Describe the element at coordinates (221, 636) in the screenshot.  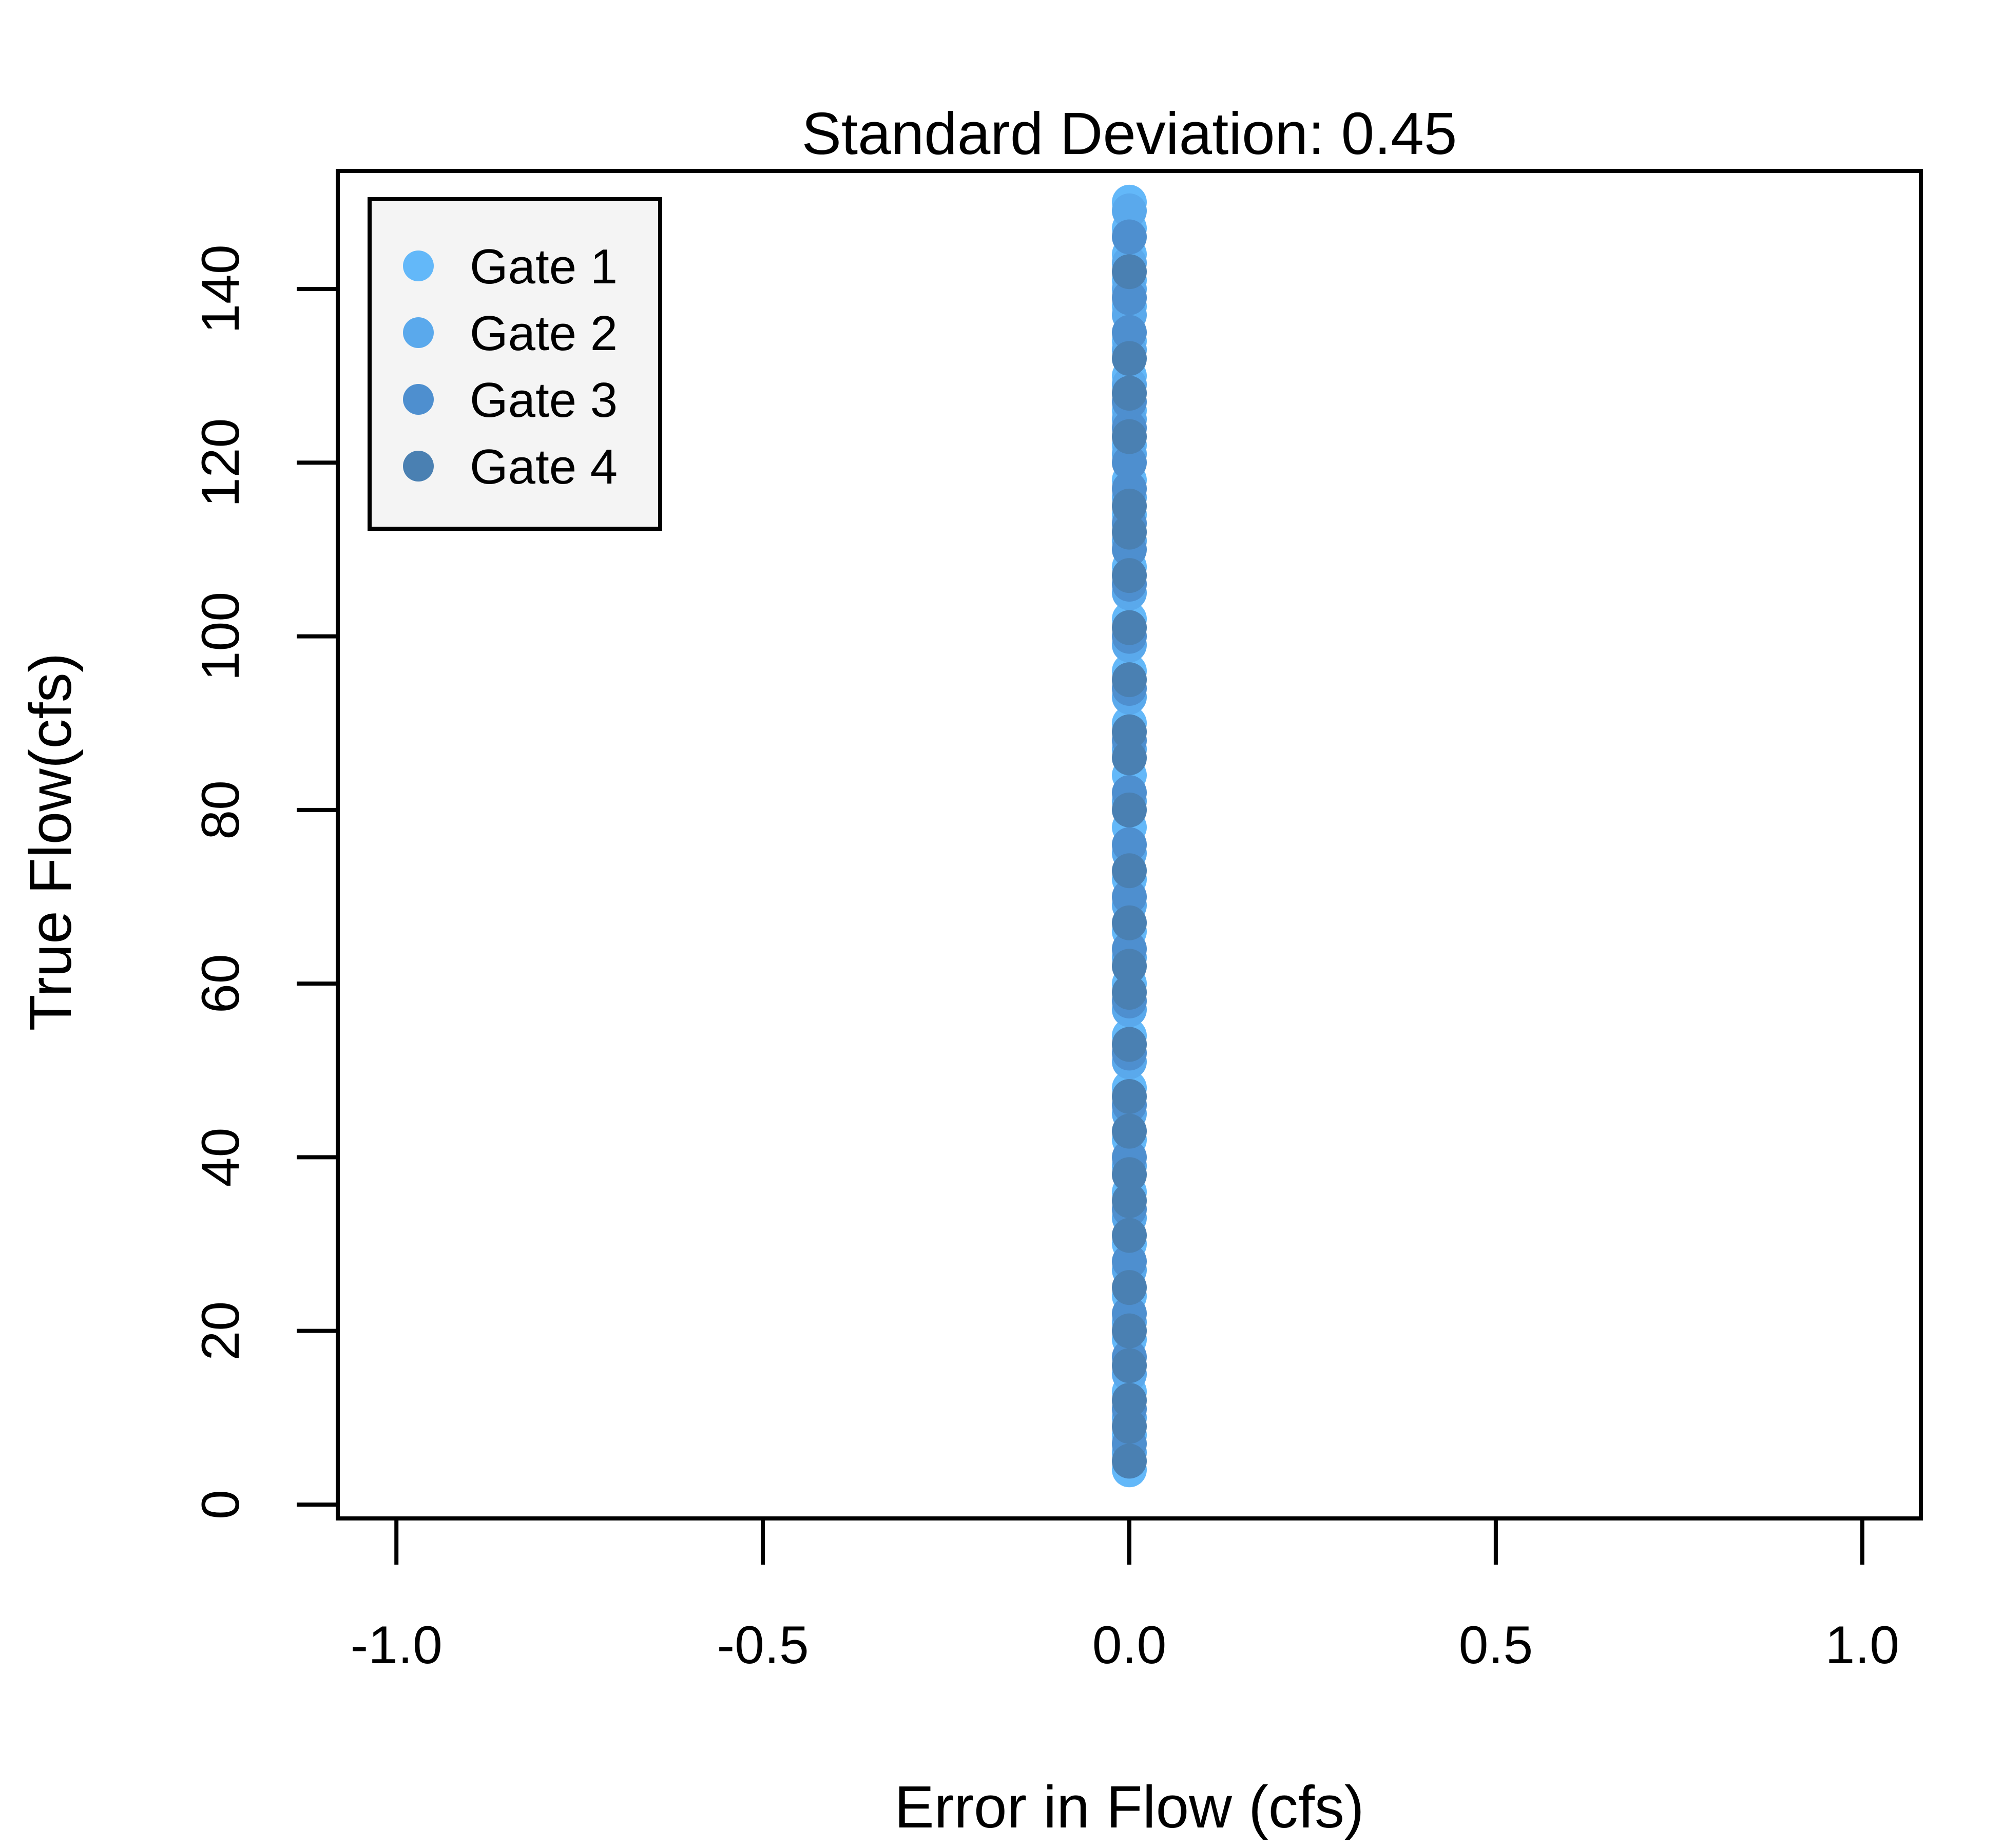
I see `y-tick-label: 100` at that location.